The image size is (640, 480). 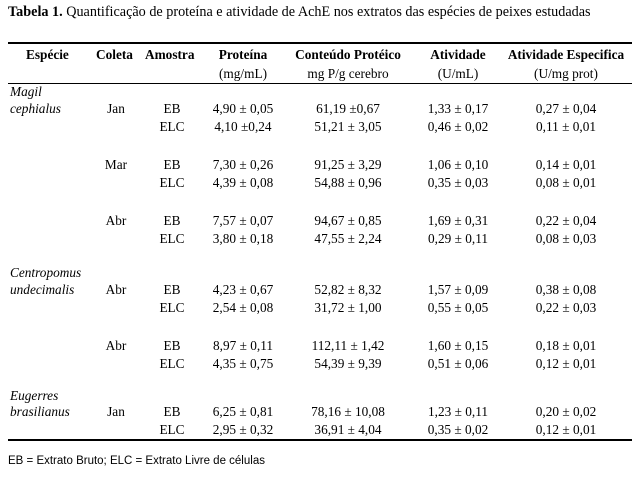 I want to click on top-rule, so click(x=320, y=43).